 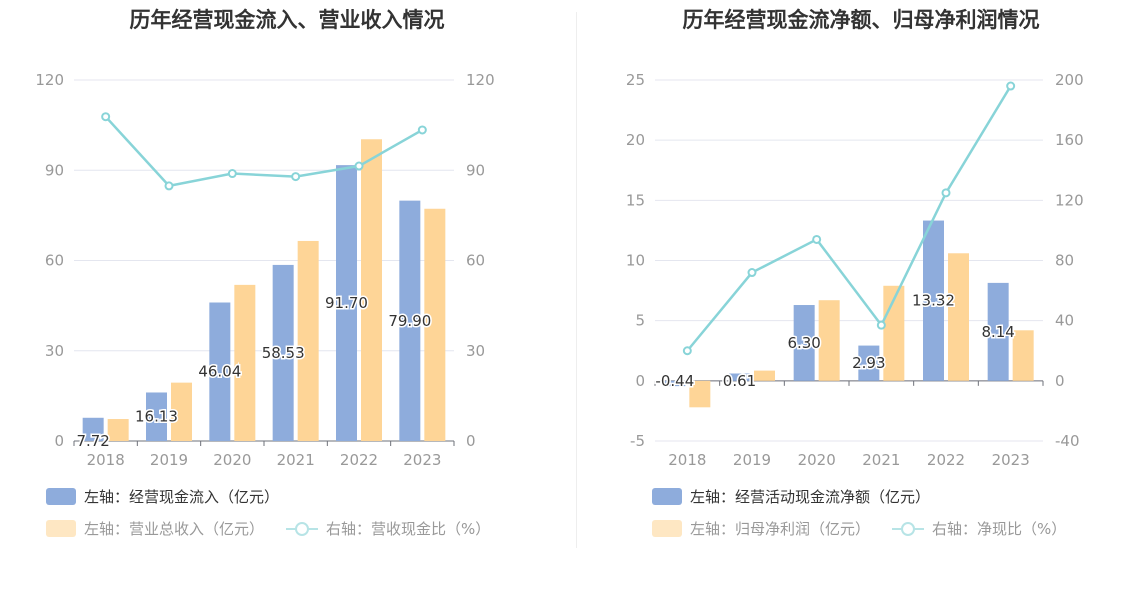 What do you see at coordinates (933, 301) in the screenshot?
I see `bar-value-label: 13.32` at bounding box center [933, 301].